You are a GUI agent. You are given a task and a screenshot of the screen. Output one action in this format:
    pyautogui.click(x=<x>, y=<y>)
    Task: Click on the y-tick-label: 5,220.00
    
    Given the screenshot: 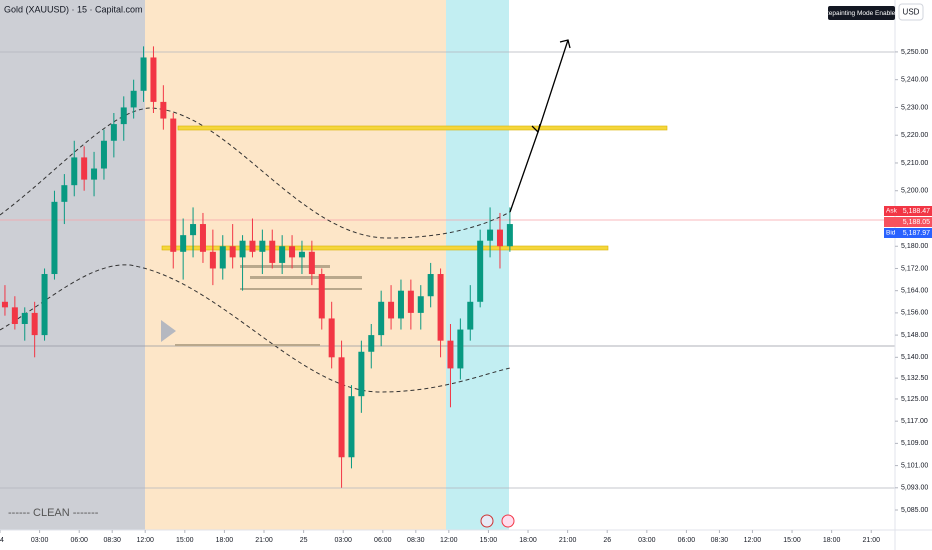 What is the action you would take?
    pyautogui.click(x=914, y=135)
    